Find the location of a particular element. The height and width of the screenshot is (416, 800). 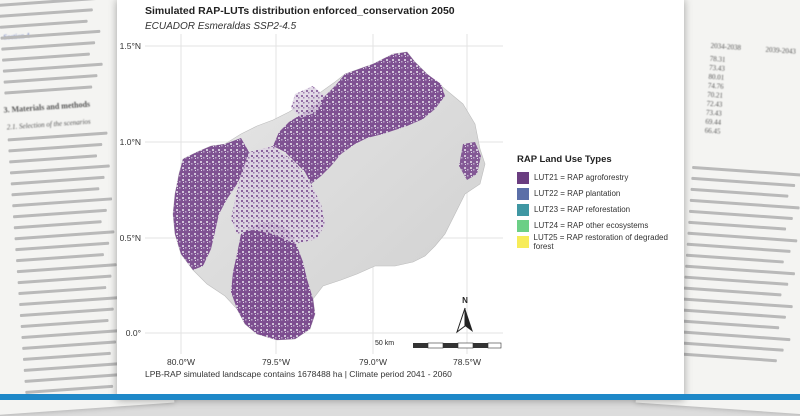

legend-label-lut24: LUT24 = RAP other ecosystems is located at coordinates (591, 225).